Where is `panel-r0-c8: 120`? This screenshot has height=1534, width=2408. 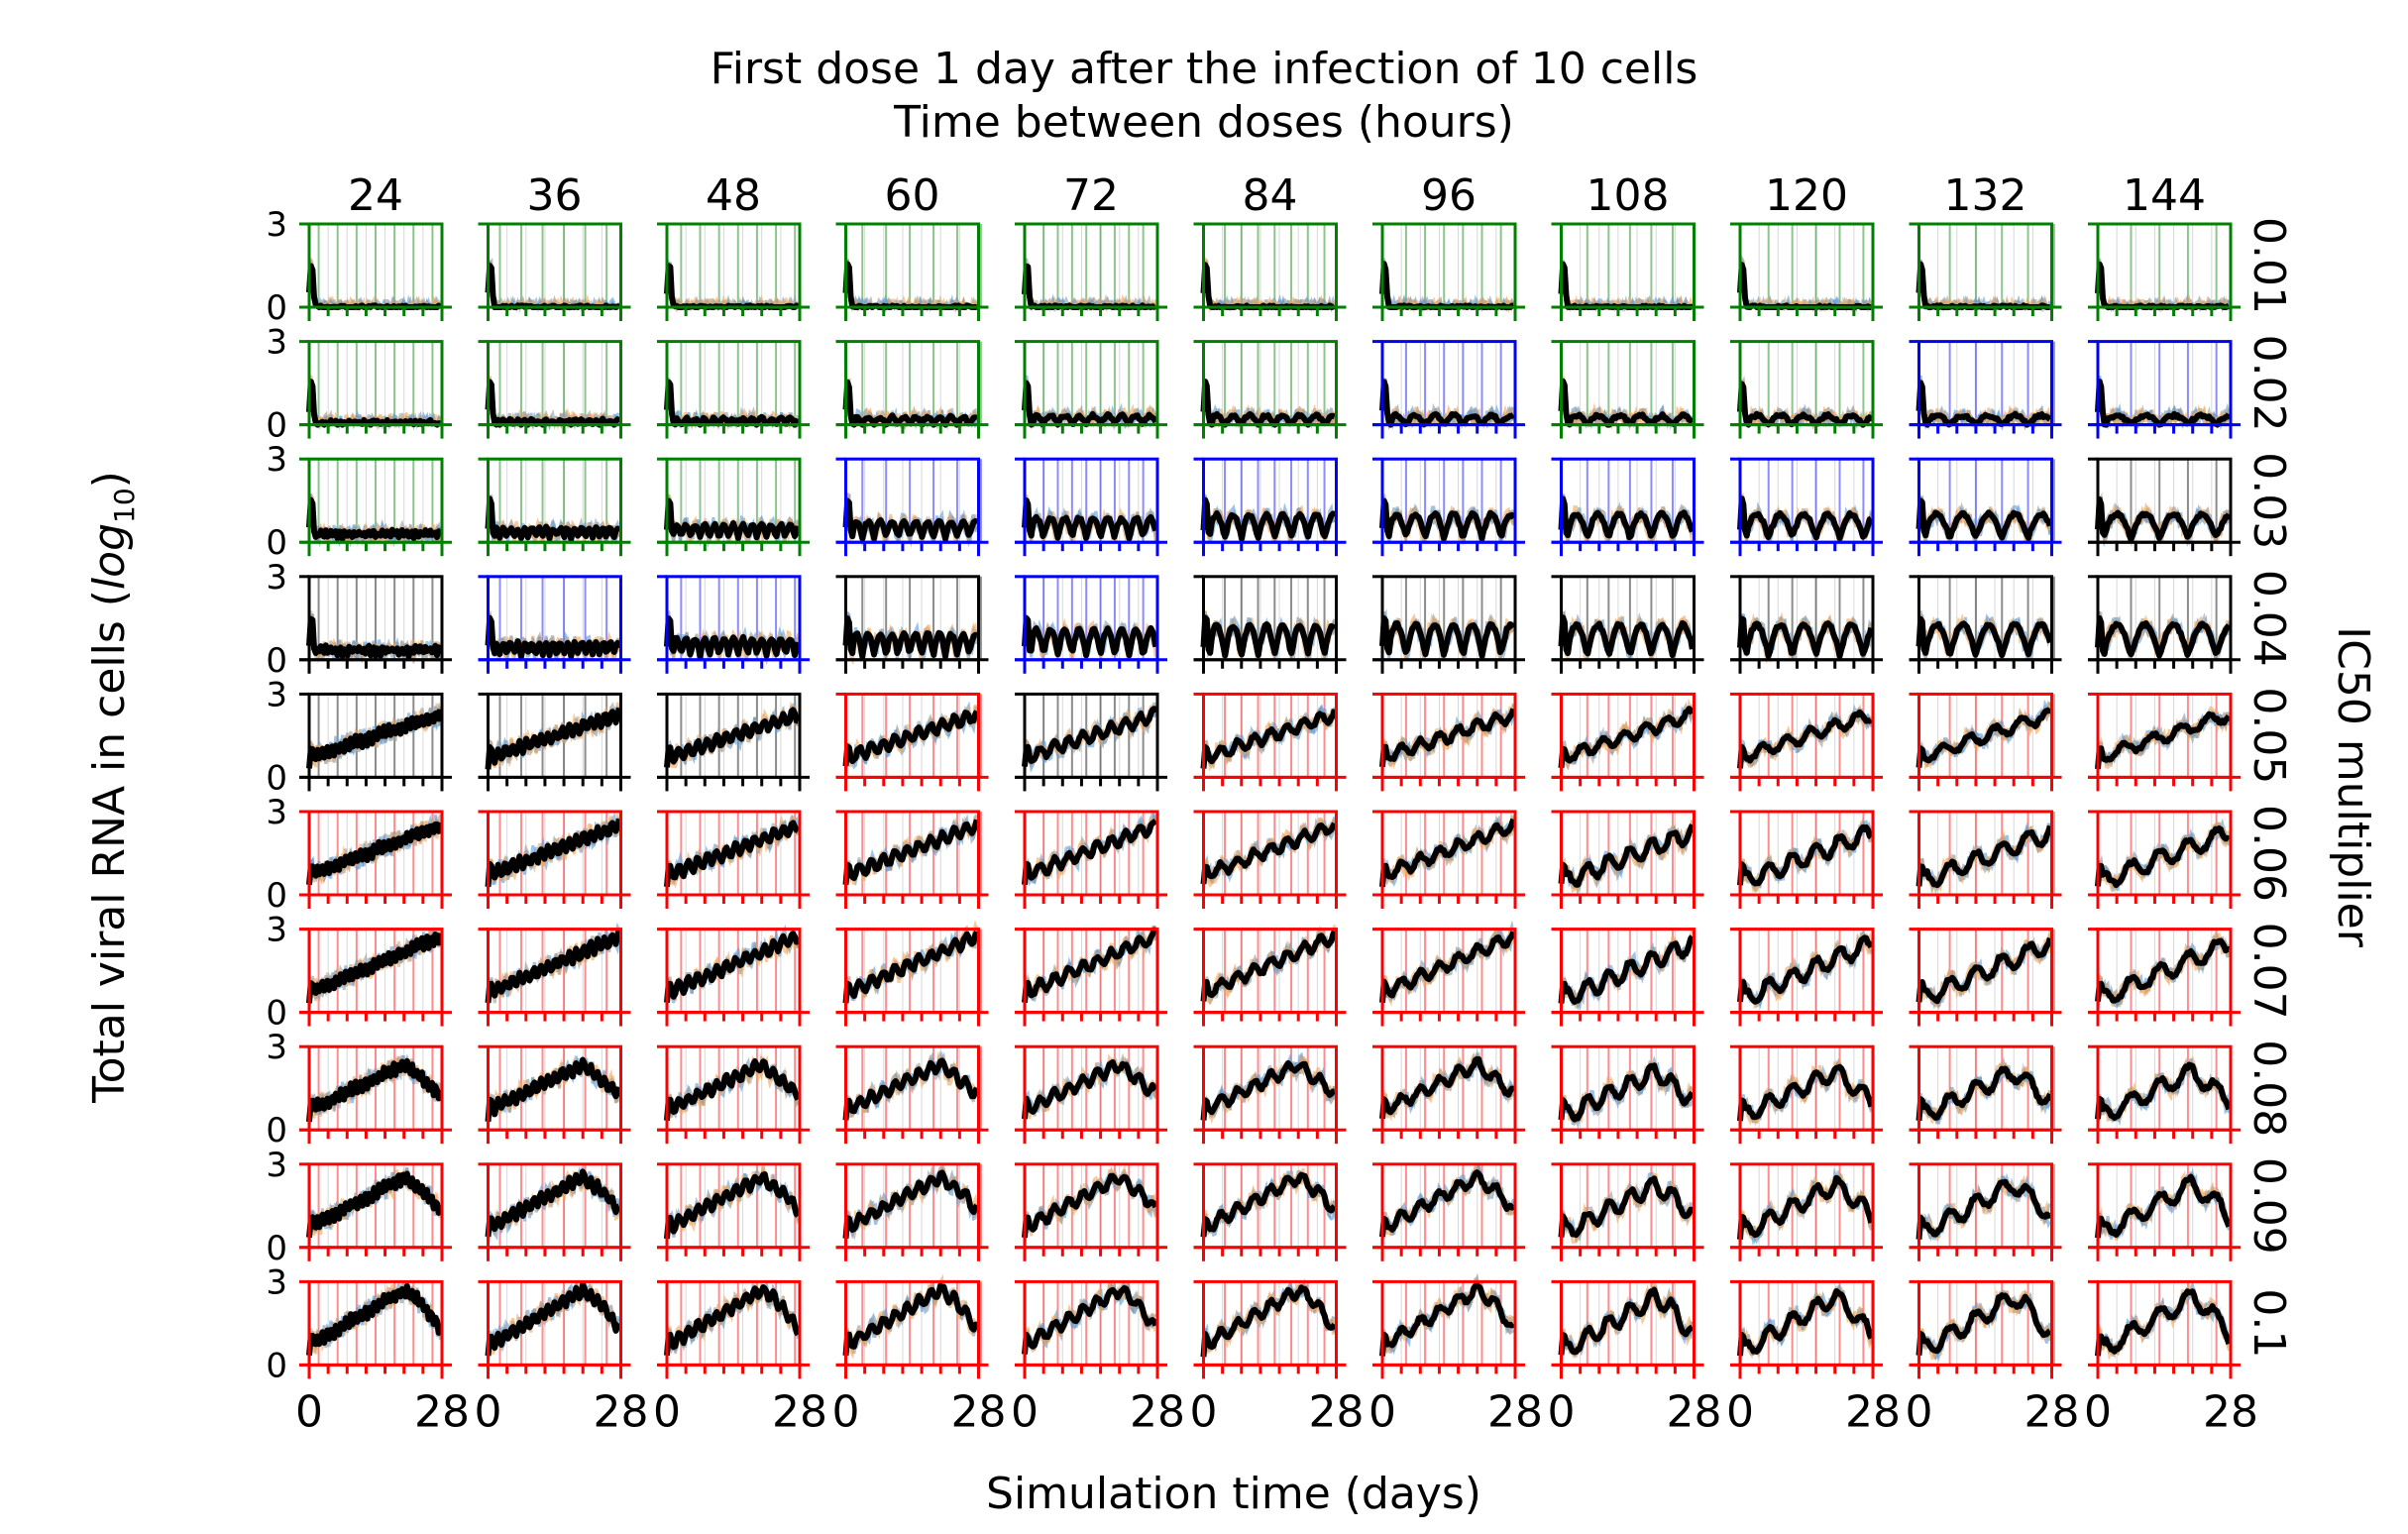
panel-r0-c8: 120 is located at coordinates (1806, 245).